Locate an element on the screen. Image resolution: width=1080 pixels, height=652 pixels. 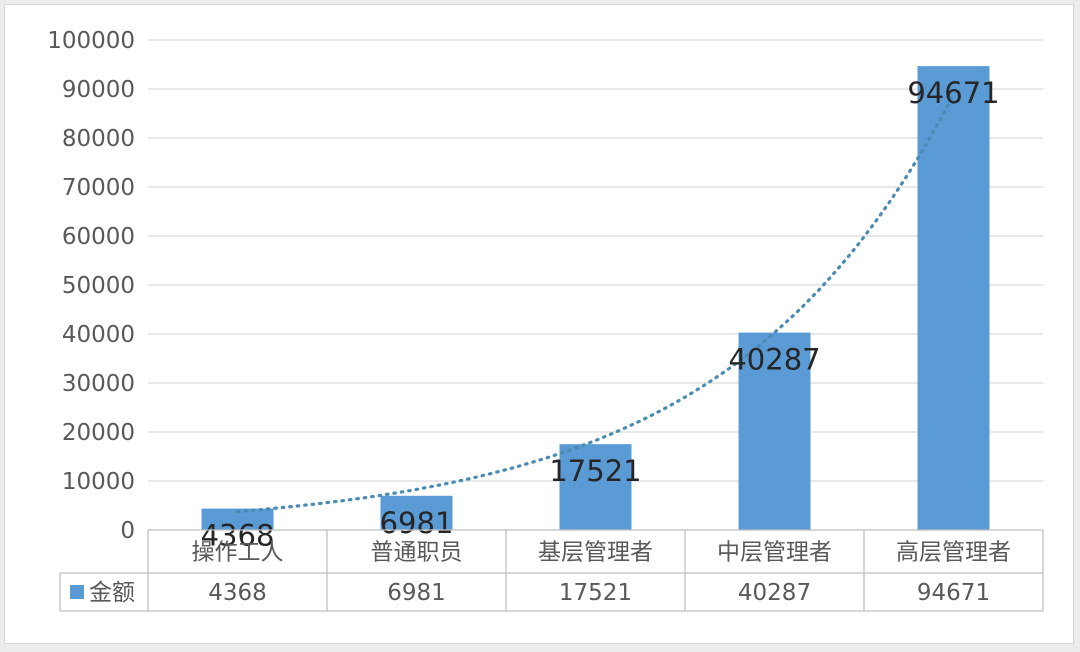
table-value: 4368 is located at coordinates (237, 593).